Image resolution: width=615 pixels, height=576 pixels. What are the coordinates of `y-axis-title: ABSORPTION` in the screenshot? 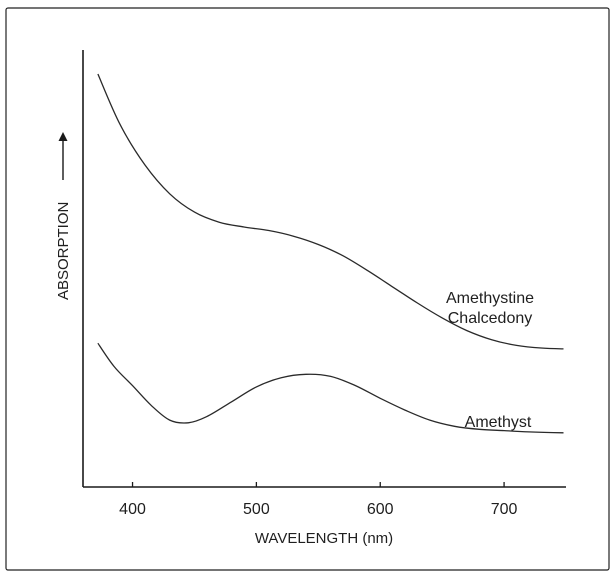 It's located at (63, 216).